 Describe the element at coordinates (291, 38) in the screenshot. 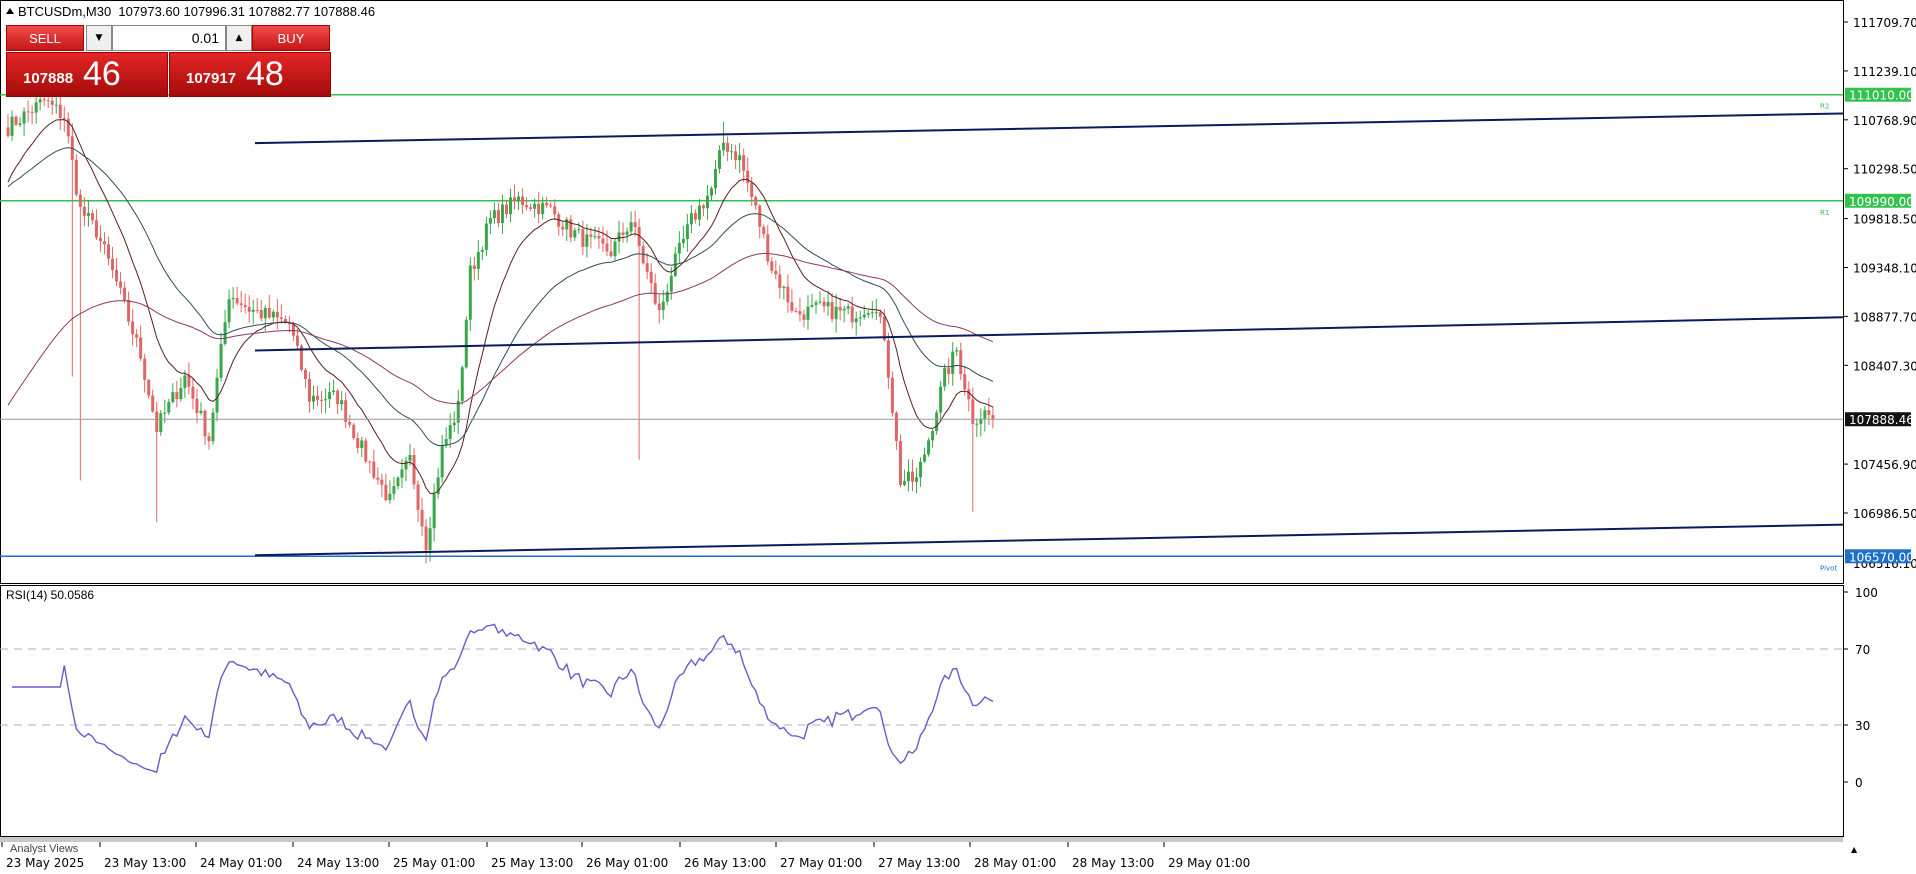

I see `buy-button: BUY` at that location.